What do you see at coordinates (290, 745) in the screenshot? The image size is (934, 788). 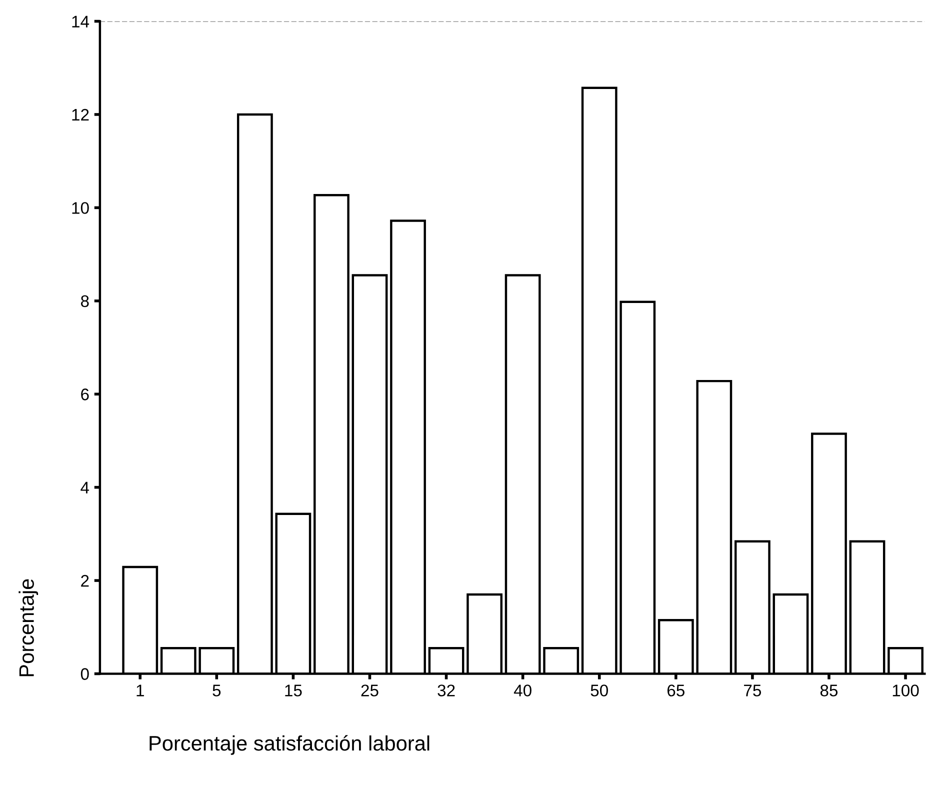 I see `x-axis-title: Porcentaje satisfacción laboral` at bounding box center [290, 745].